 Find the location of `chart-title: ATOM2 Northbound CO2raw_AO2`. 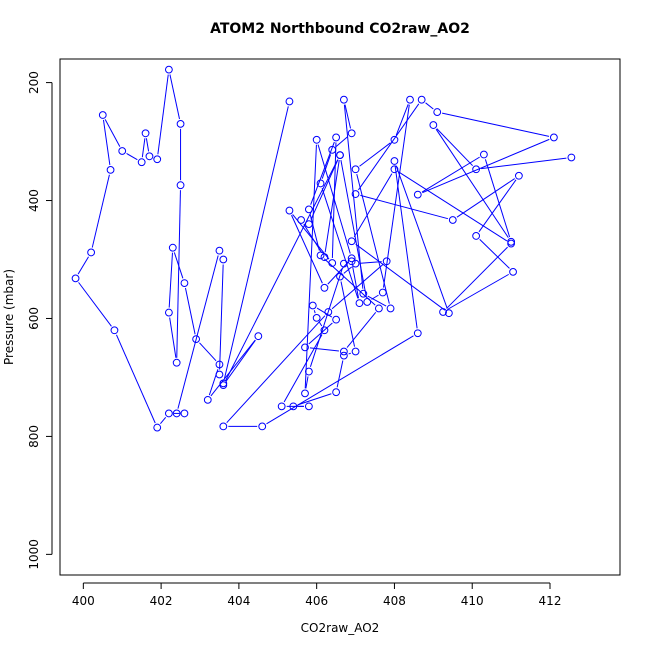

chart-title: ATOM2 Northbound CO2raw_AO2 is located at coordinates (340, 29).